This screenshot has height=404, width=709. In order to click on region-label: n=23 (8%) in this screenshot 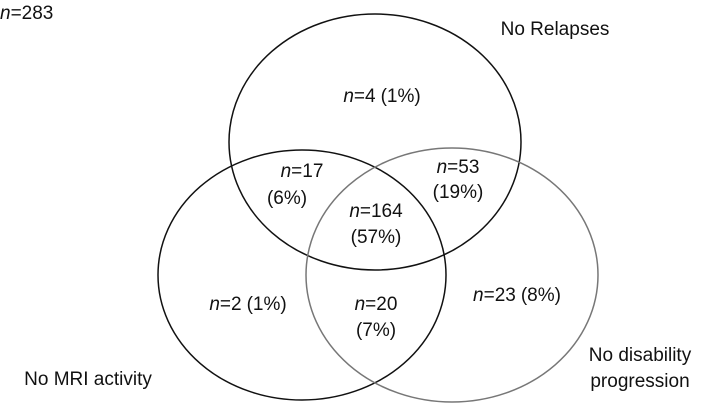, I will do `click(517, 295)`.